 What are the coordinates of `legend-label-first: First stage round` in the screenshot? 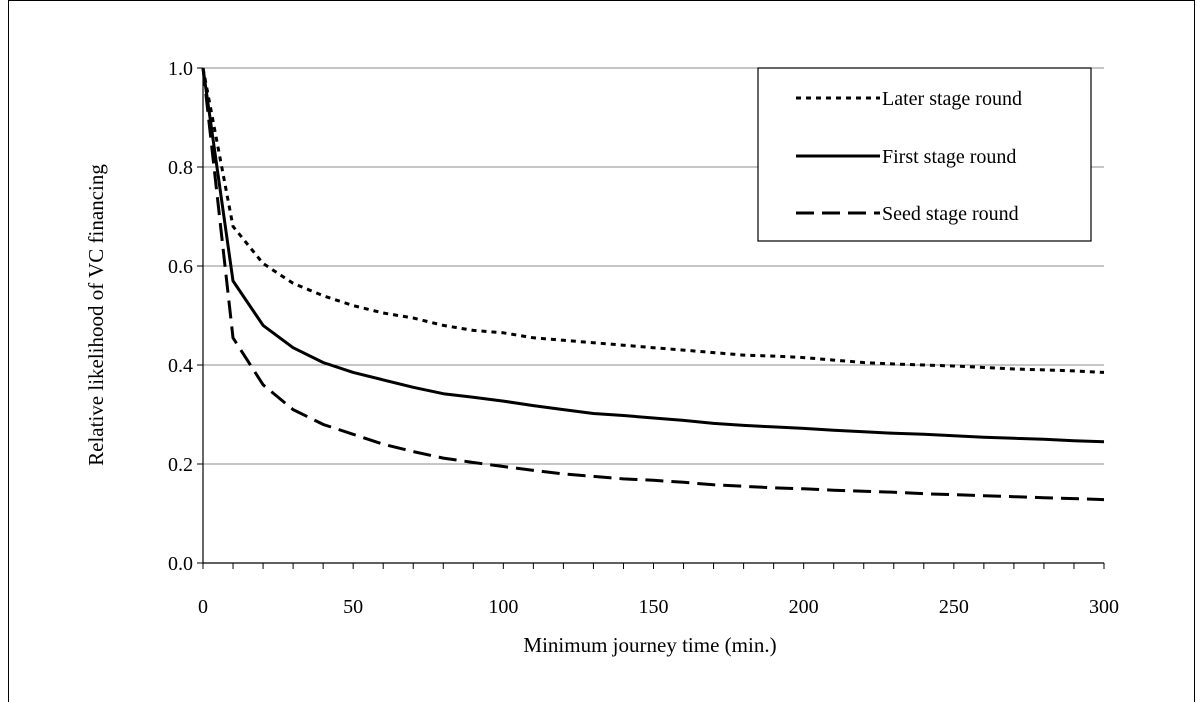 It's located at (949, 157).